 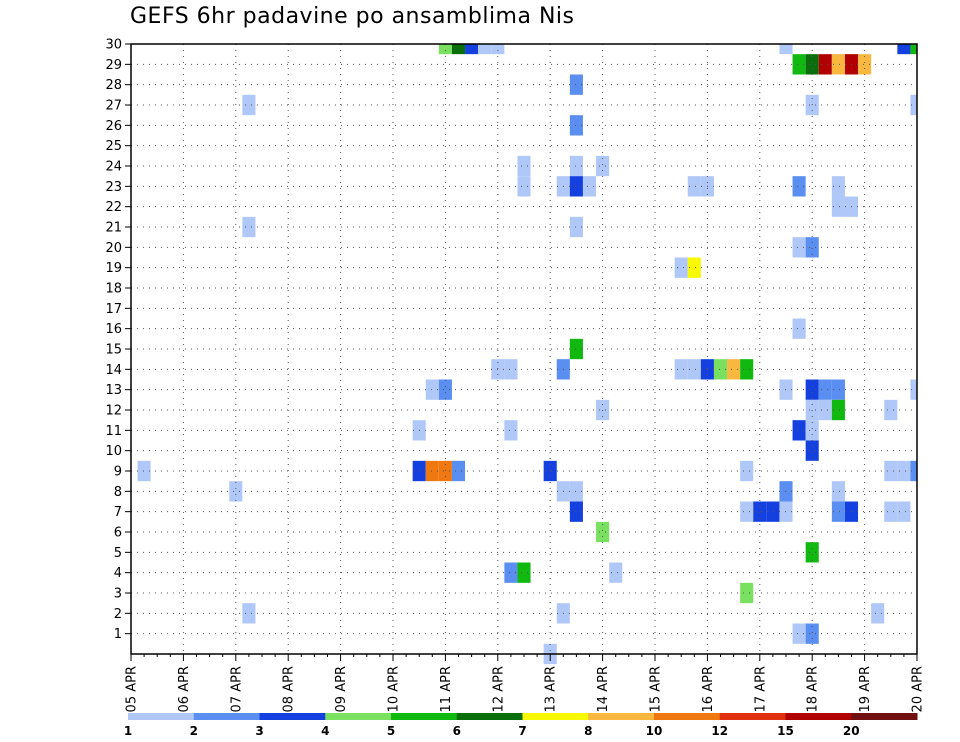 What do you see at coordinates (113, 106) in the screenshot?
I see `y-tick-label: 27` at bounding box center [113, 106].